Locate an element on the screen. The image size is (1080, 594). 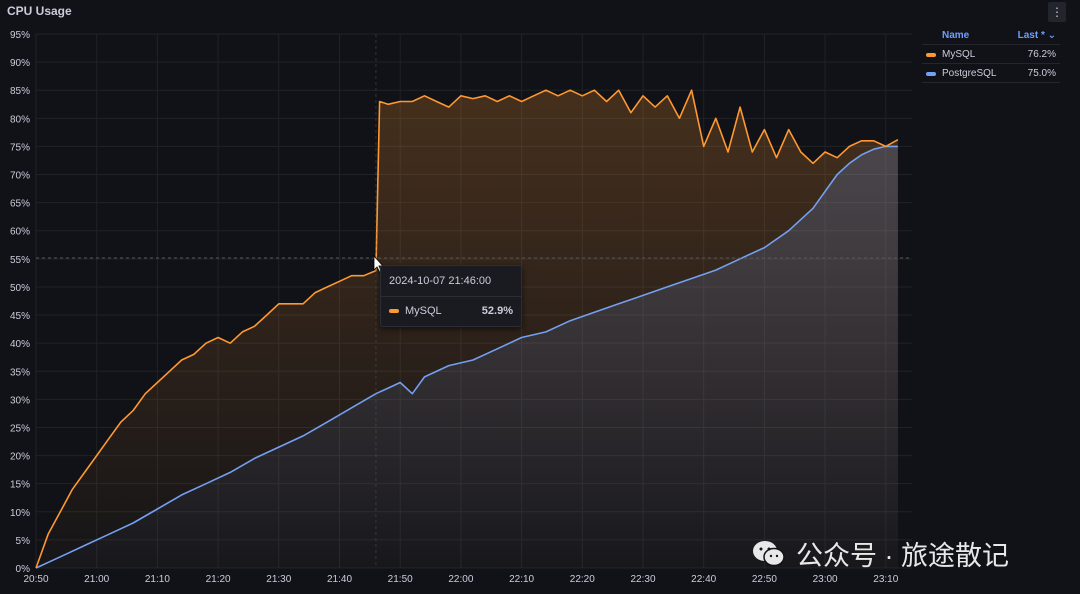
y-tick-label: 25% is located at coordinates (20, 428).